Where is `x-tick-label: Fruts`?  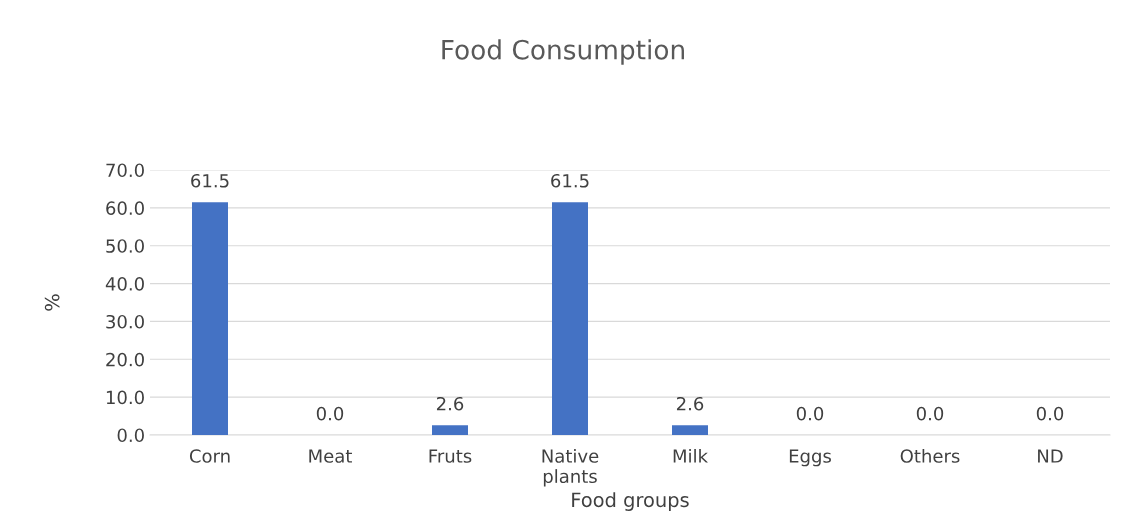
x-tick-label: Fruts is located at coordinates (450, 456).